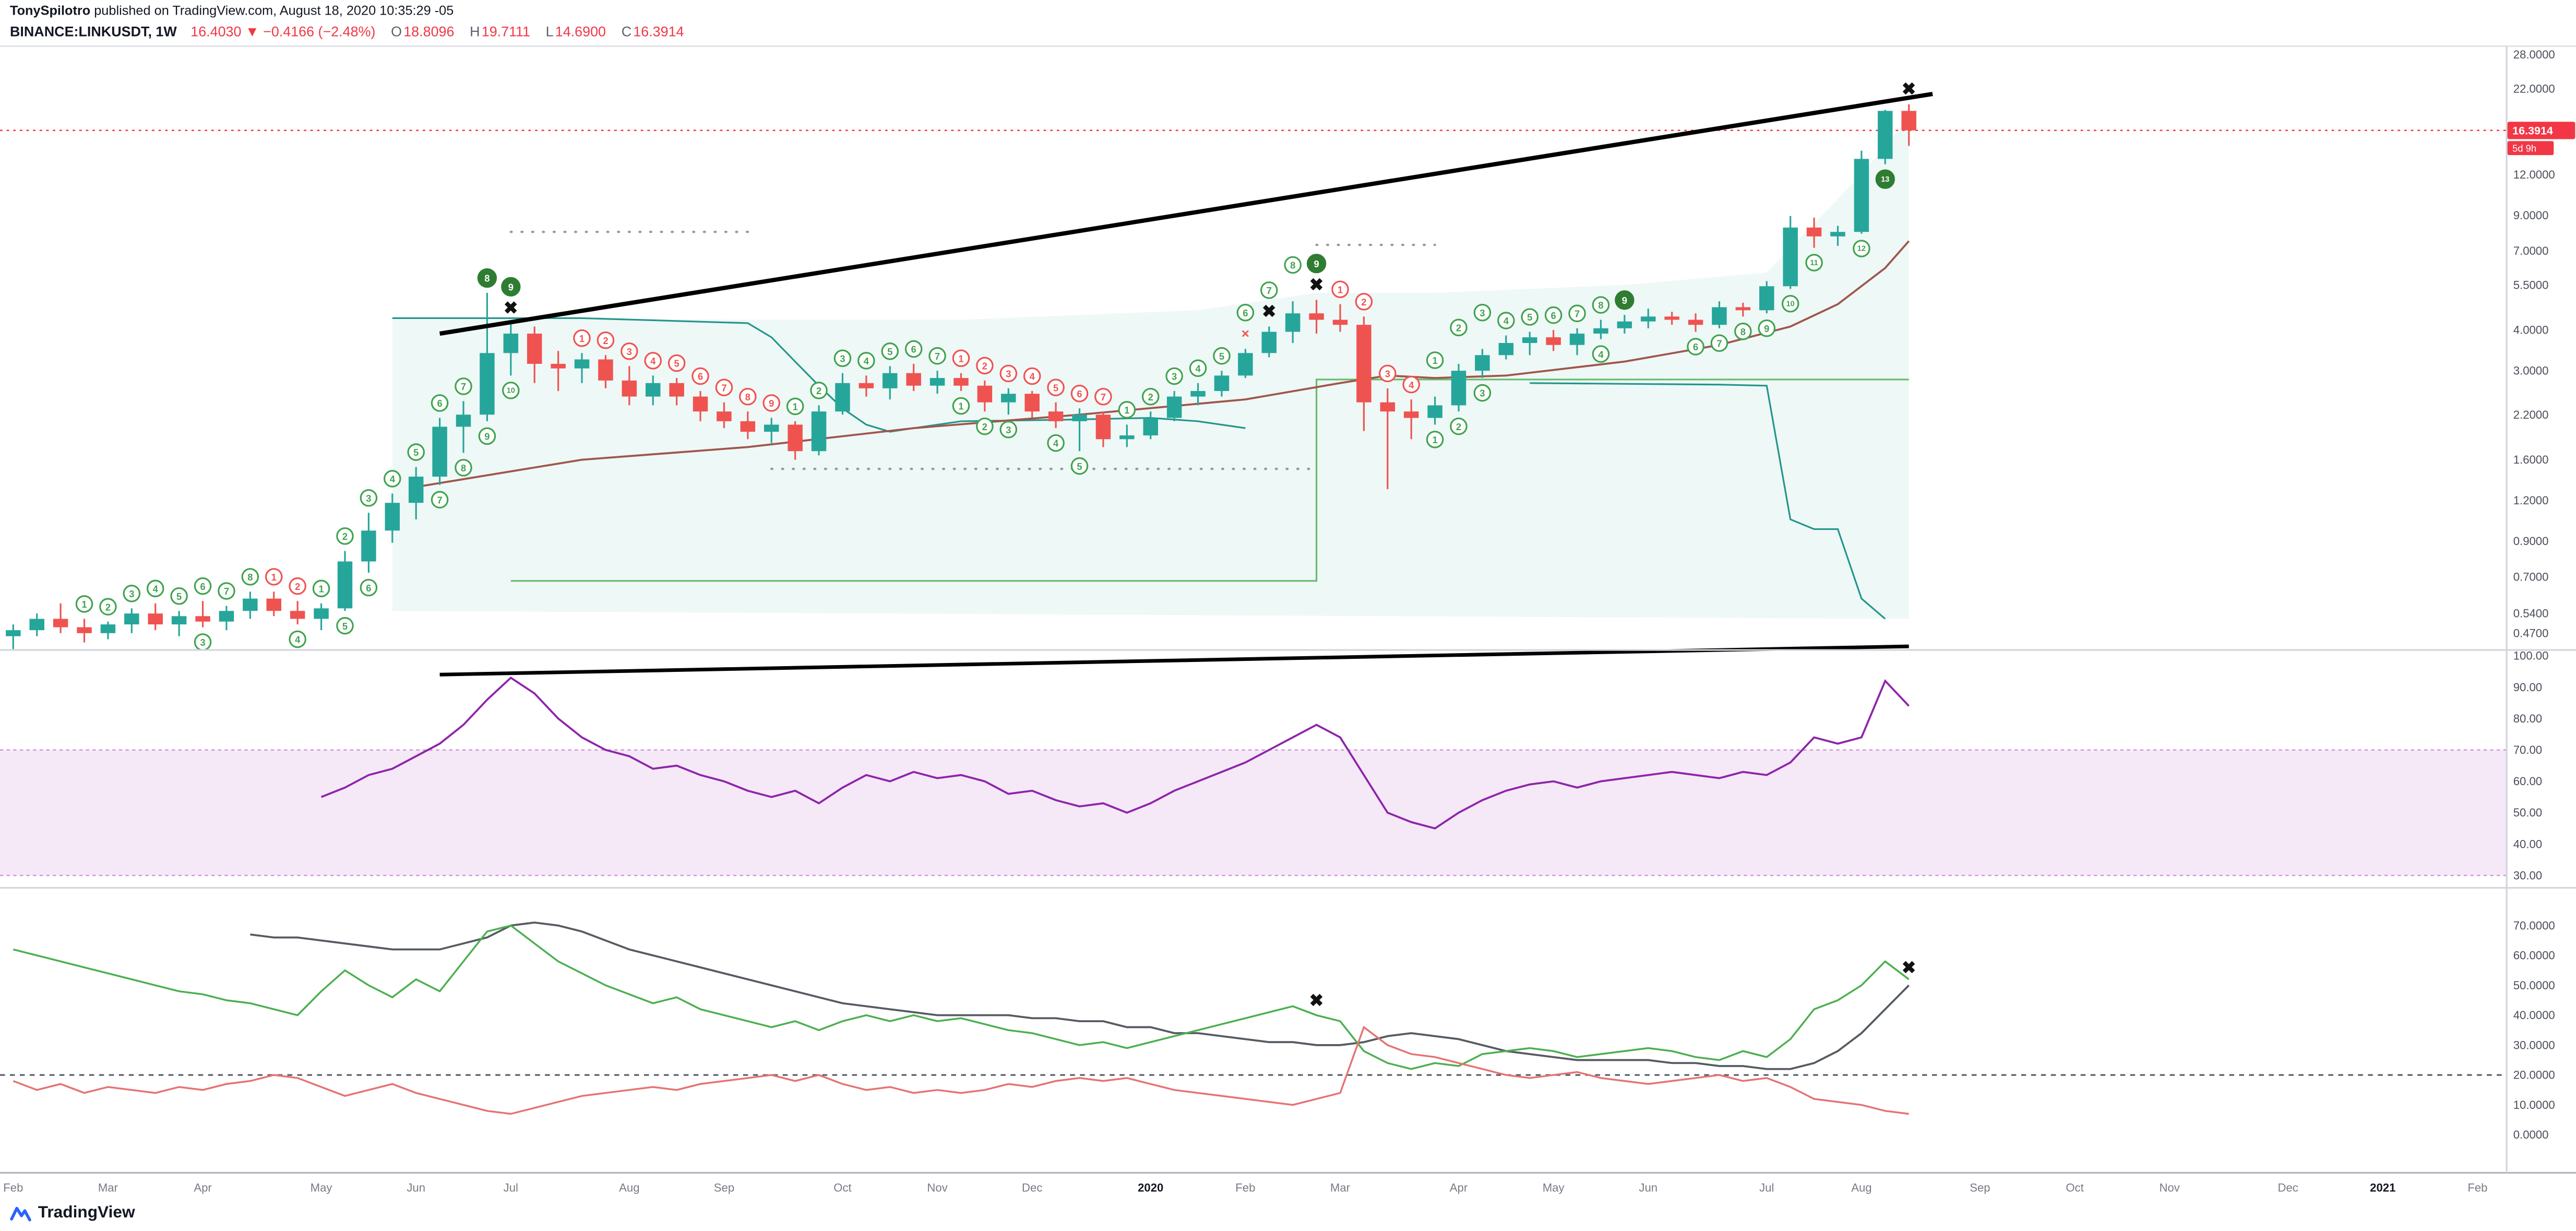 This screenshot has width=2576, height=1231. Describe the element at coordinates (1103, 397) in the screenshot. I see `td-count-number: 7` at that location.